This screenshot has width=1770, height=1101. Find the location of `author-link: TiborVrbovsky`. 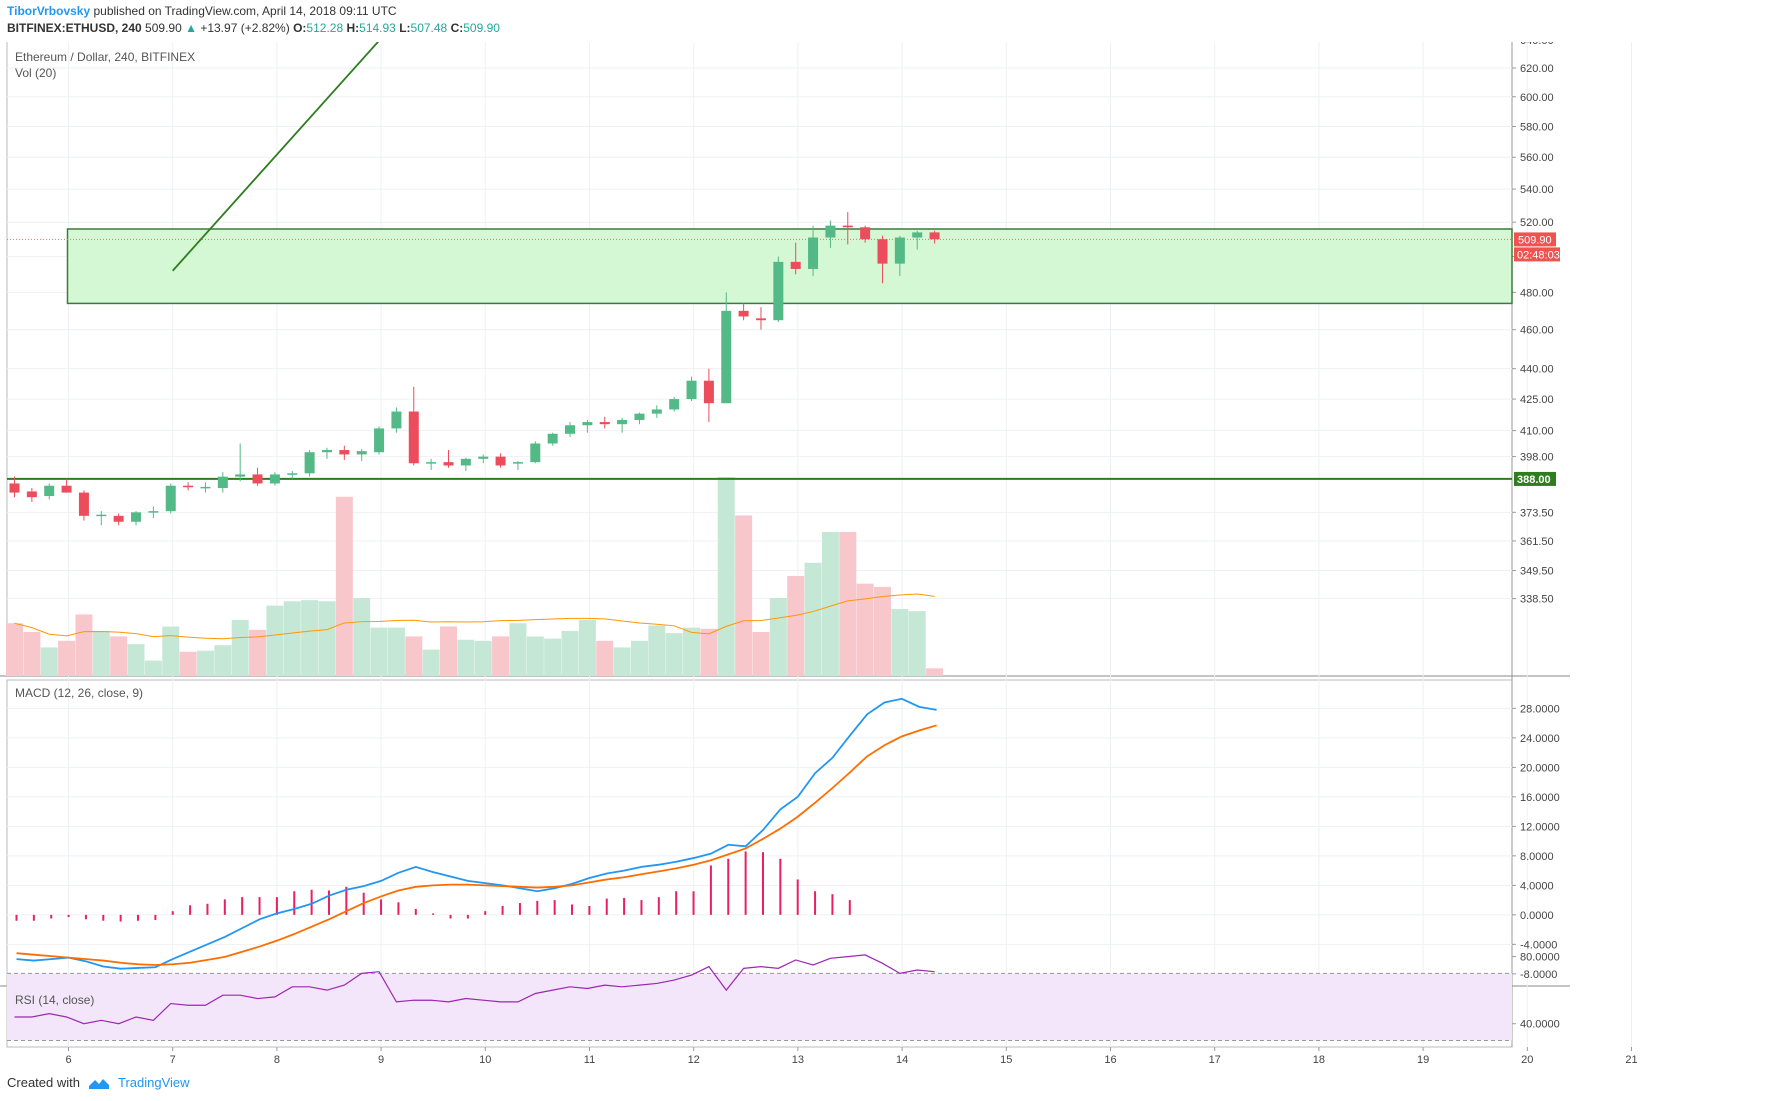

author-link: TiborVrbovsky is located at coordinates (49, 11).